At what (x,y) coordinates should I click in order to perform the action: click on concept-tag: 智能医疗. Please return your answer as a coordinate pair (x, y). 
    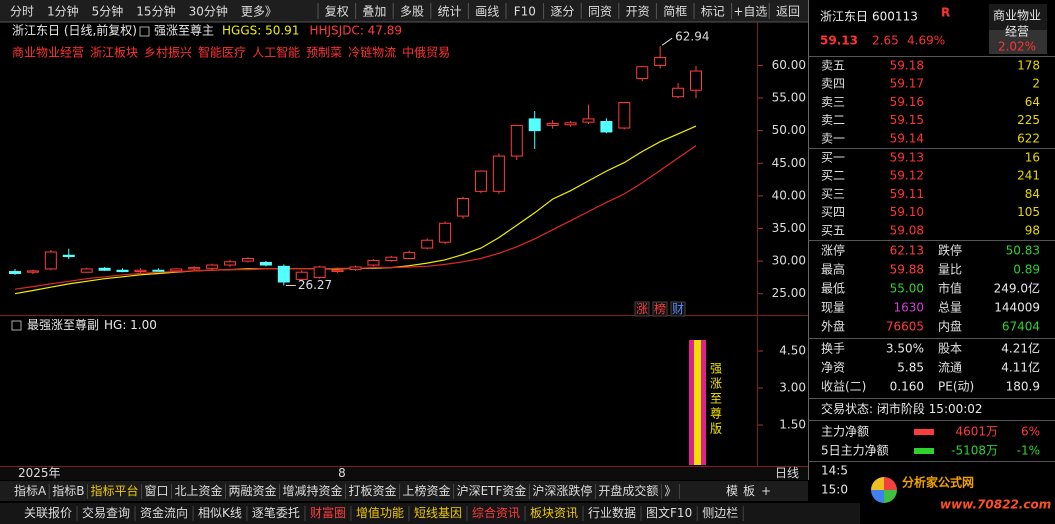
    Looking at the image, I should click on (222, 52).